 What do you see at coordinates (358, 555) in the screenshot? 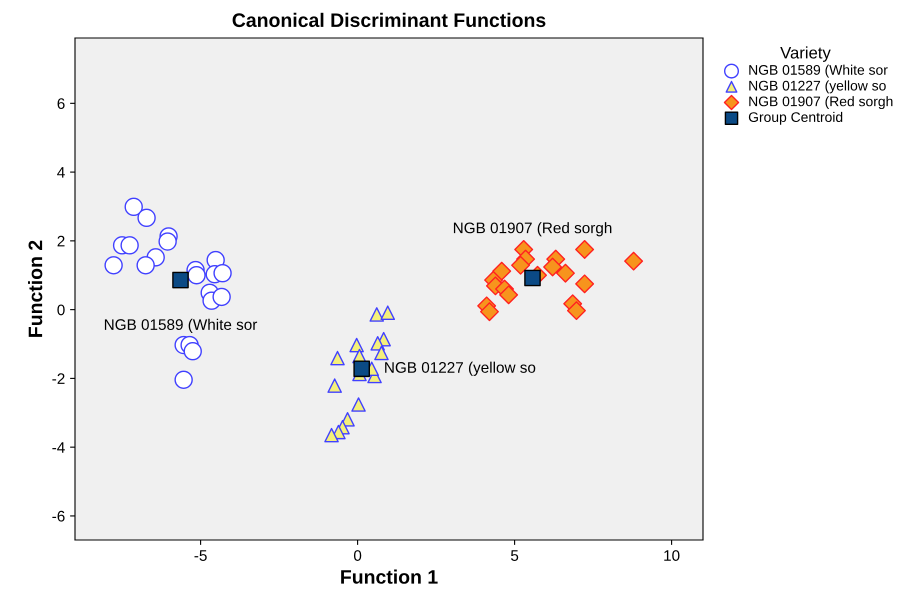
I see `x-tick-label: 0` at bounding box center [358, 555].